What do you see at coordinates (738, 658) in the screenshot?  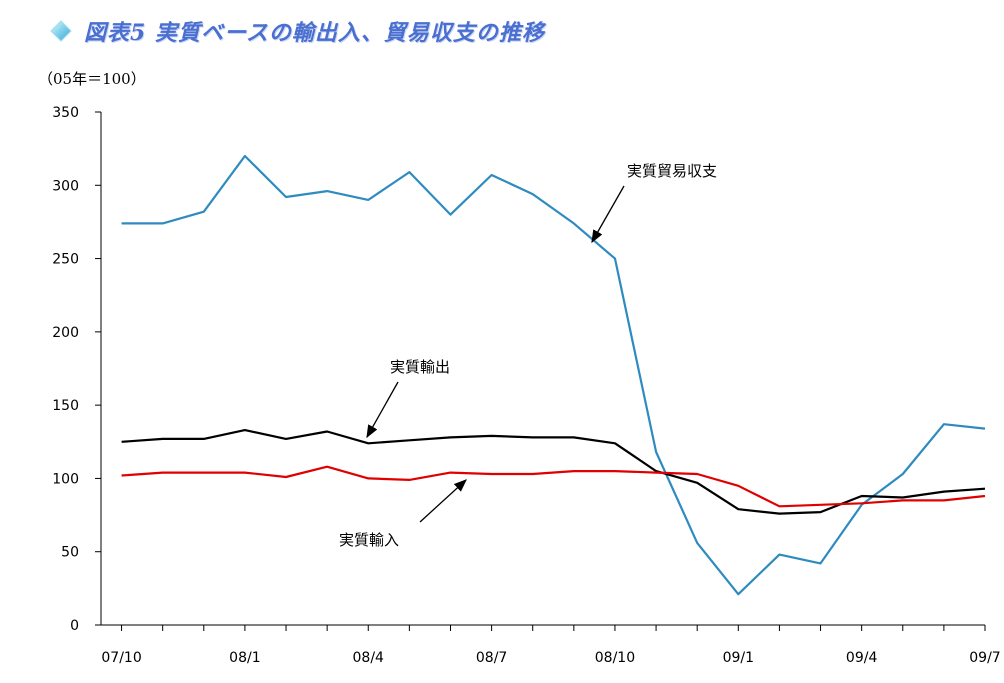 I see `x-tick-label: 09/1` at bounding box center [738, 658].